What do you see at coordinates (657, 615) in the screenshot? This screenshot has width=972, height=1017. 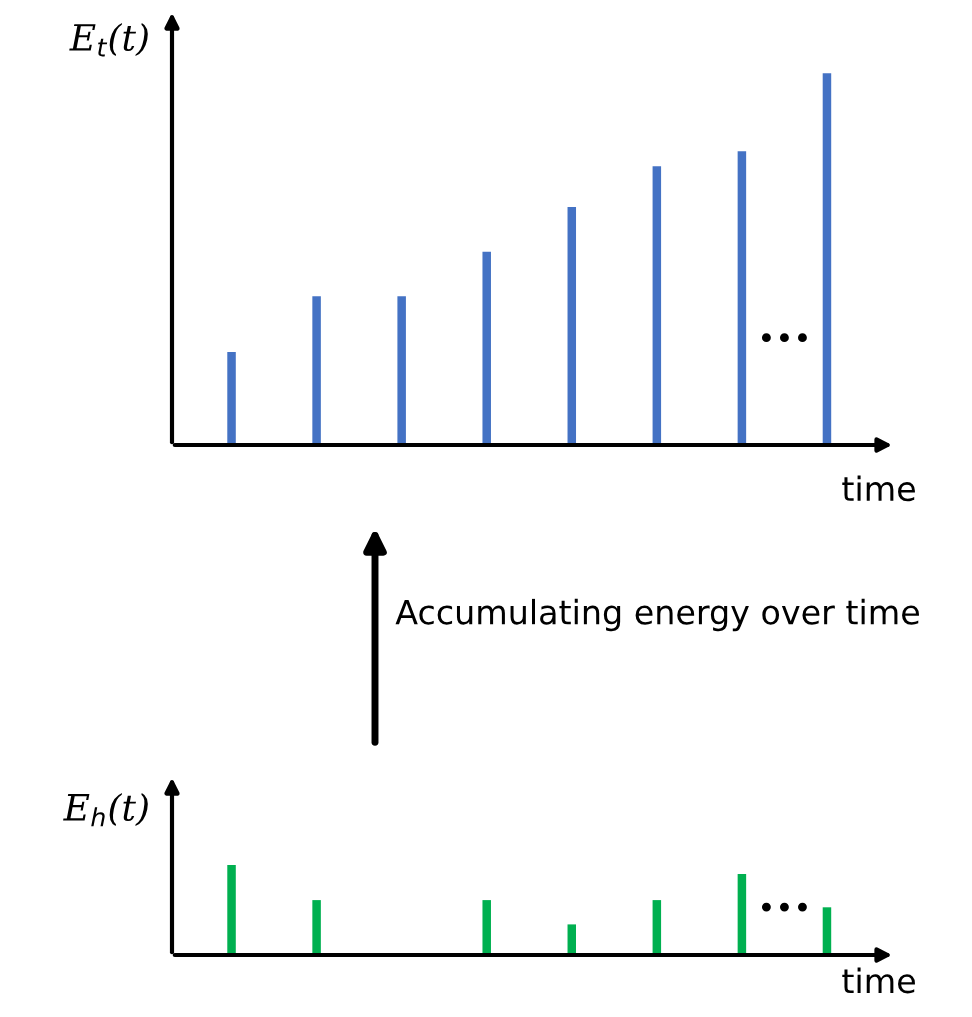 I see `text: Accumulating energy over time` at bounding box center [657, 615].